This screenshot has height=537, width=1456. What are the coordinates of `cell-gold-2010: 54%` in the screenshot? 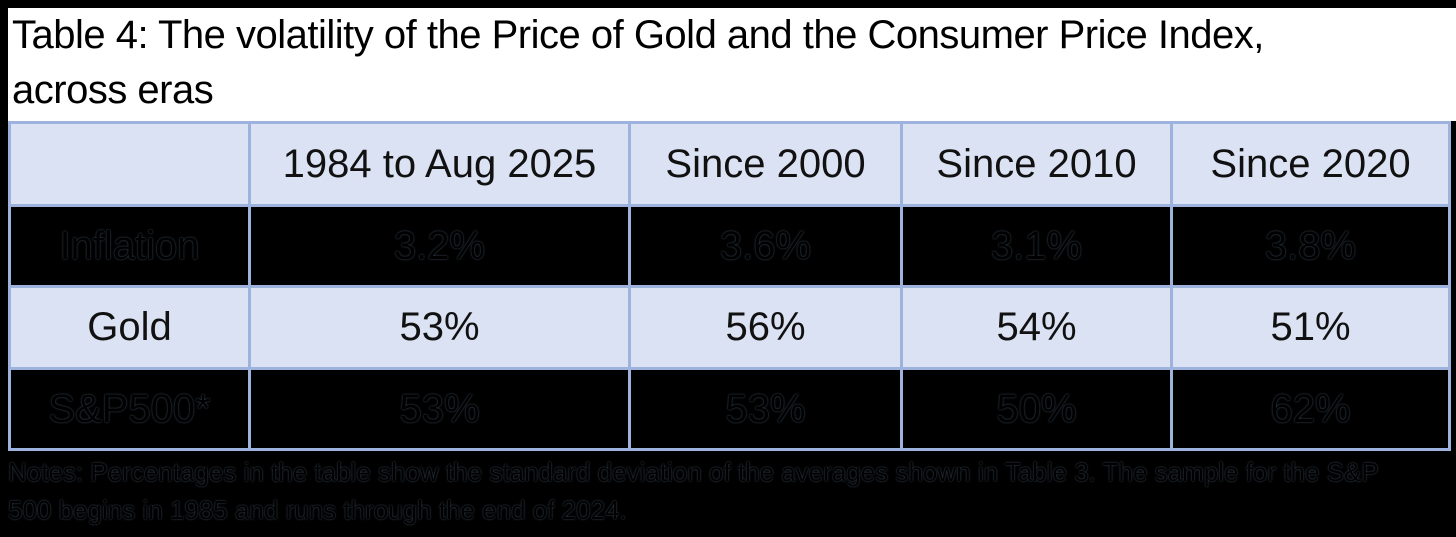 It's located at (1036, 327).